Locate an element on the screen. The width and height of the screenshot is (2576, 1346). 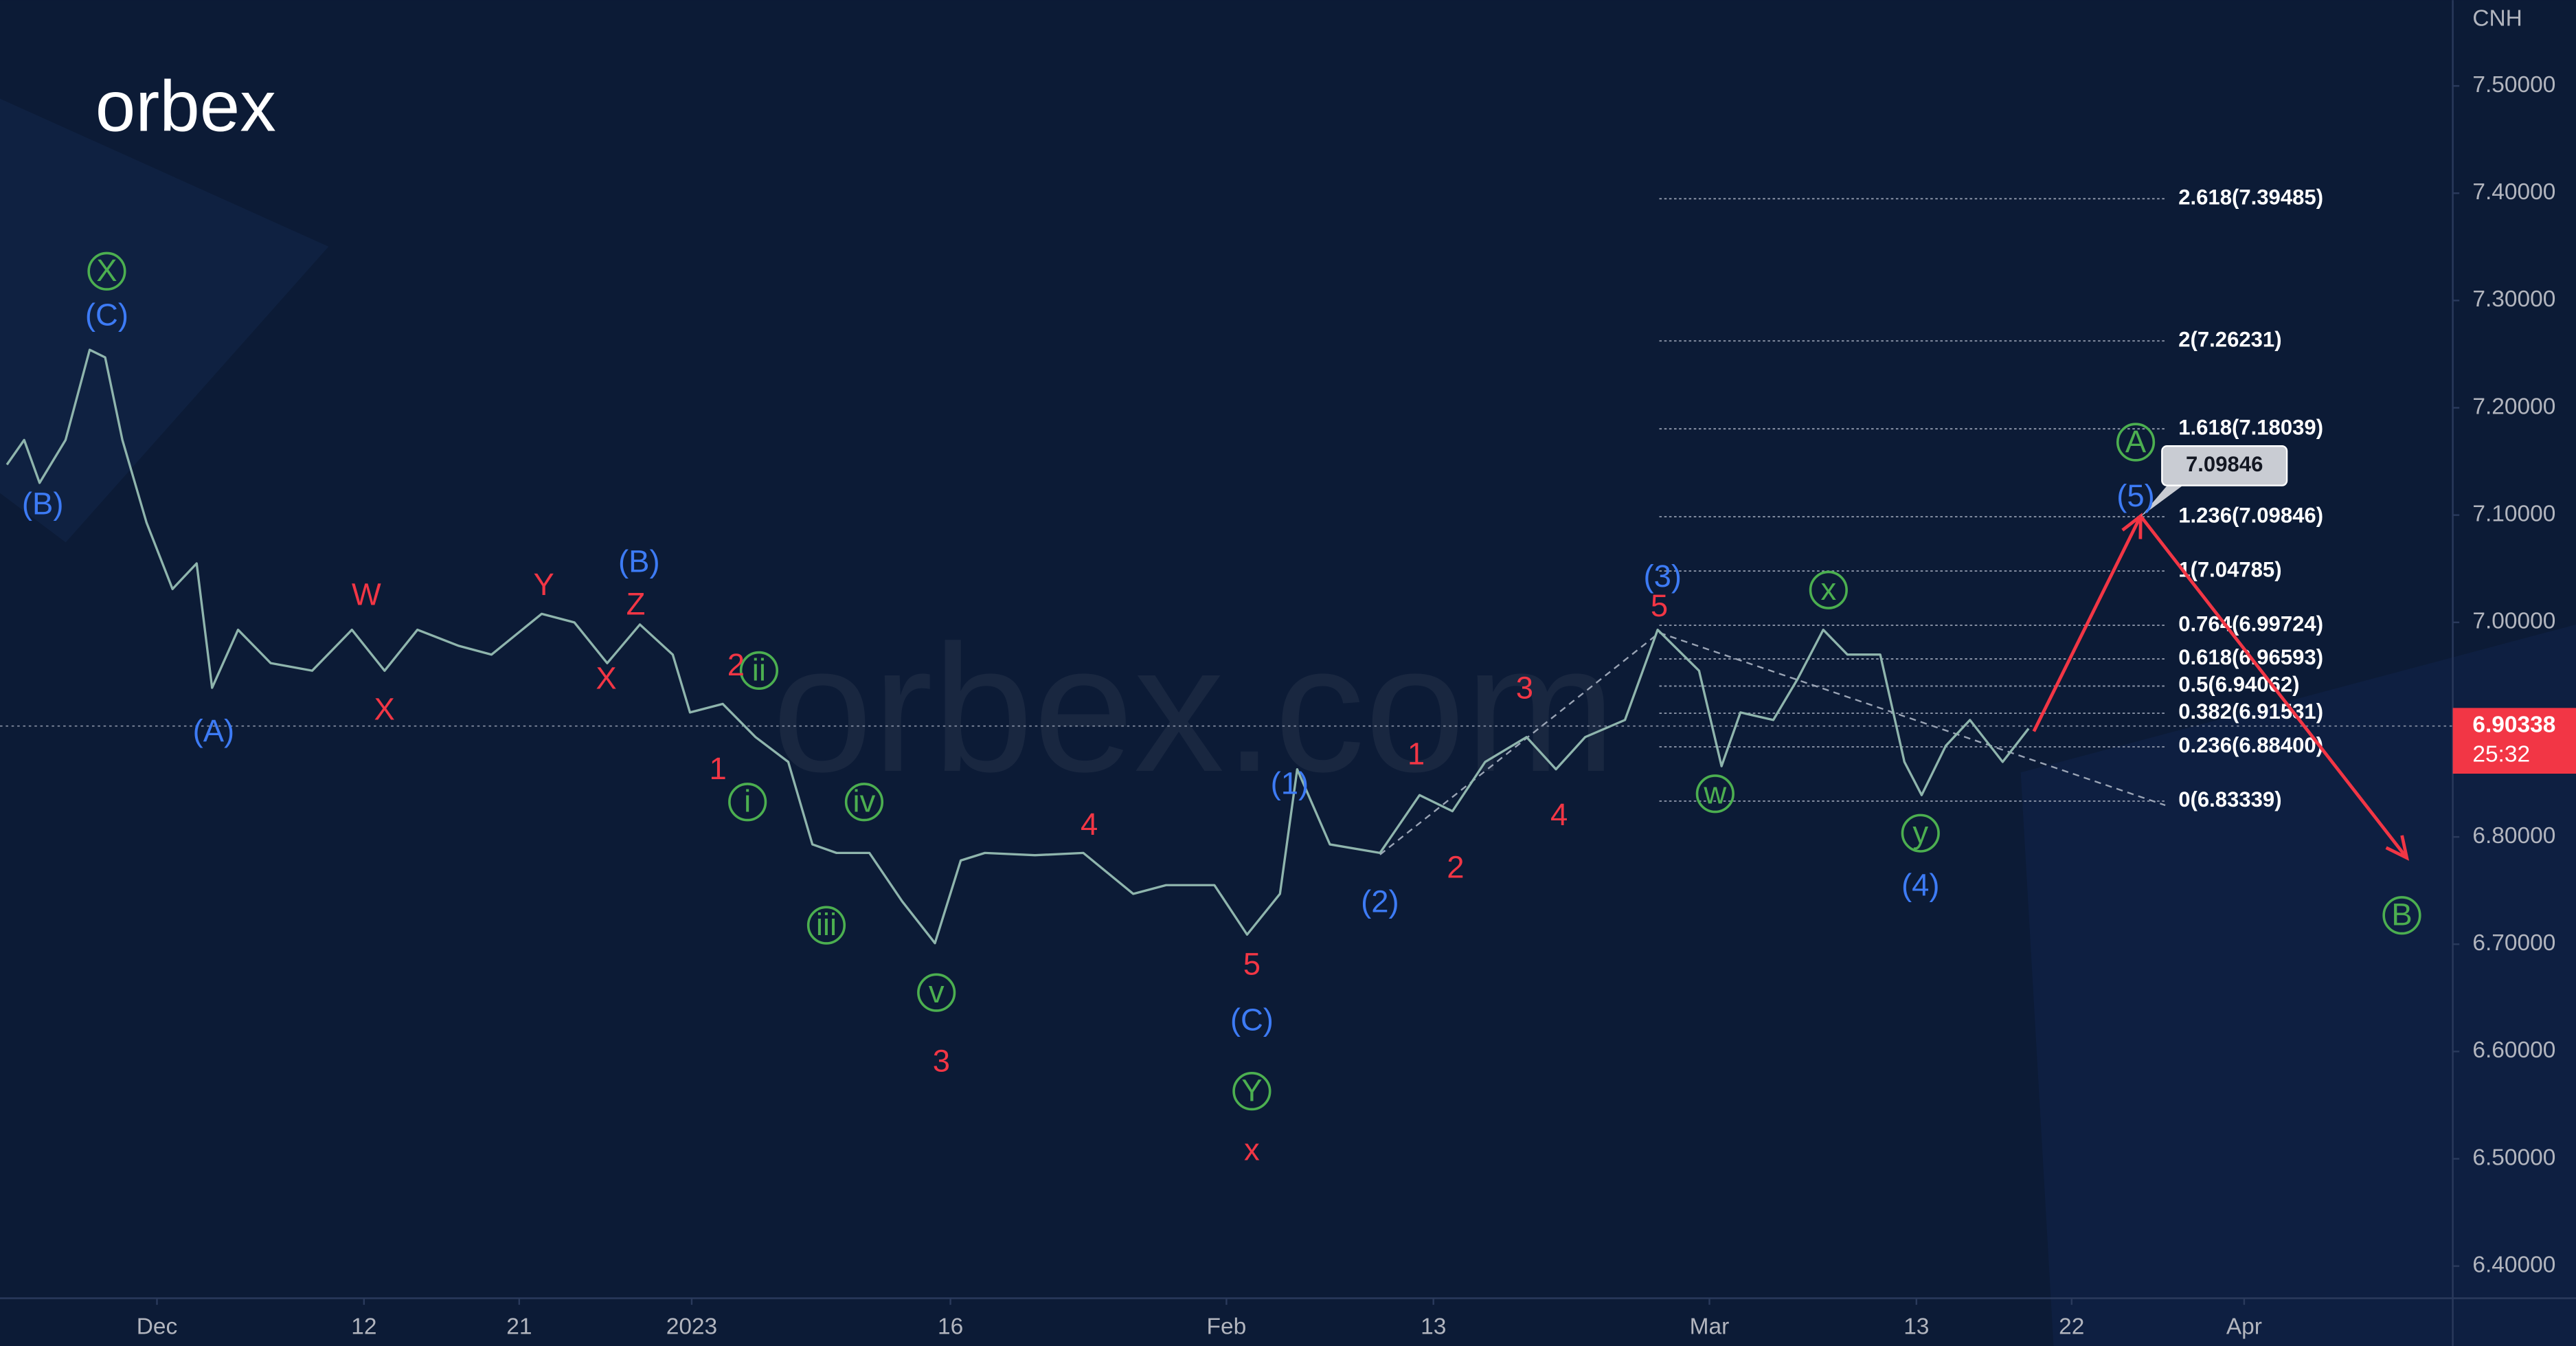
wave-label: A is located at coordinates (2136, 441).